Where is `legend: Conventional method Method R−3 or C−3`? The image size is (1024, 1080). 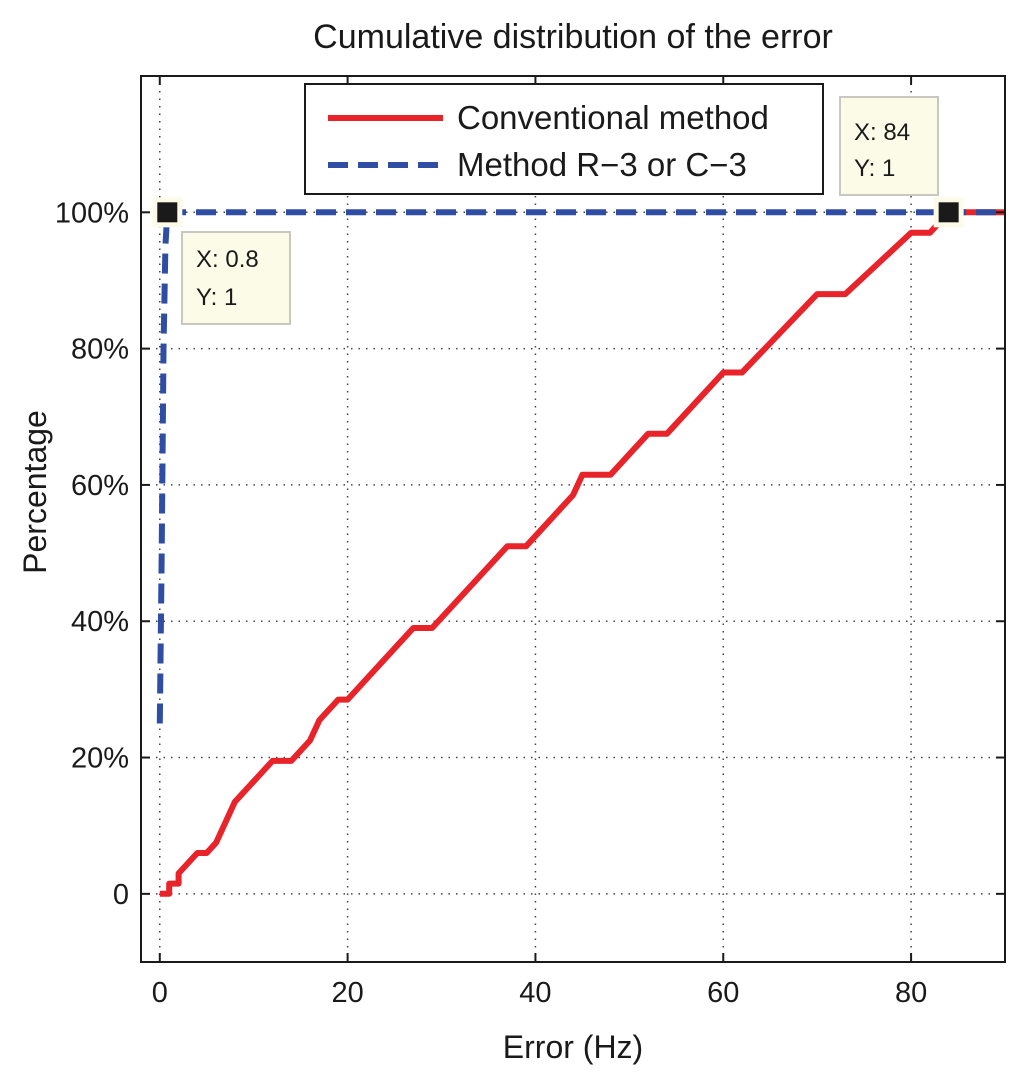
legend: Conventional method Method R−3 or C−3 is located at coordinates (564, 139).